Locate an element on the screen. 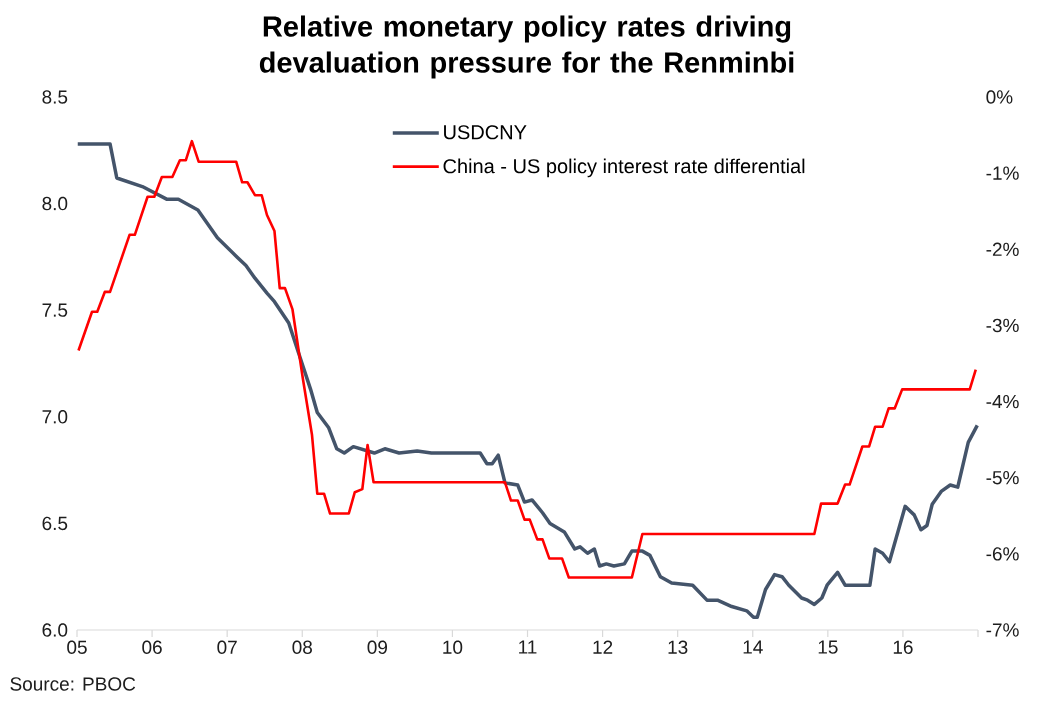 This screenshot has width=1041, height=706. x-tick-label: 15 is located at coordinates (828, 647).